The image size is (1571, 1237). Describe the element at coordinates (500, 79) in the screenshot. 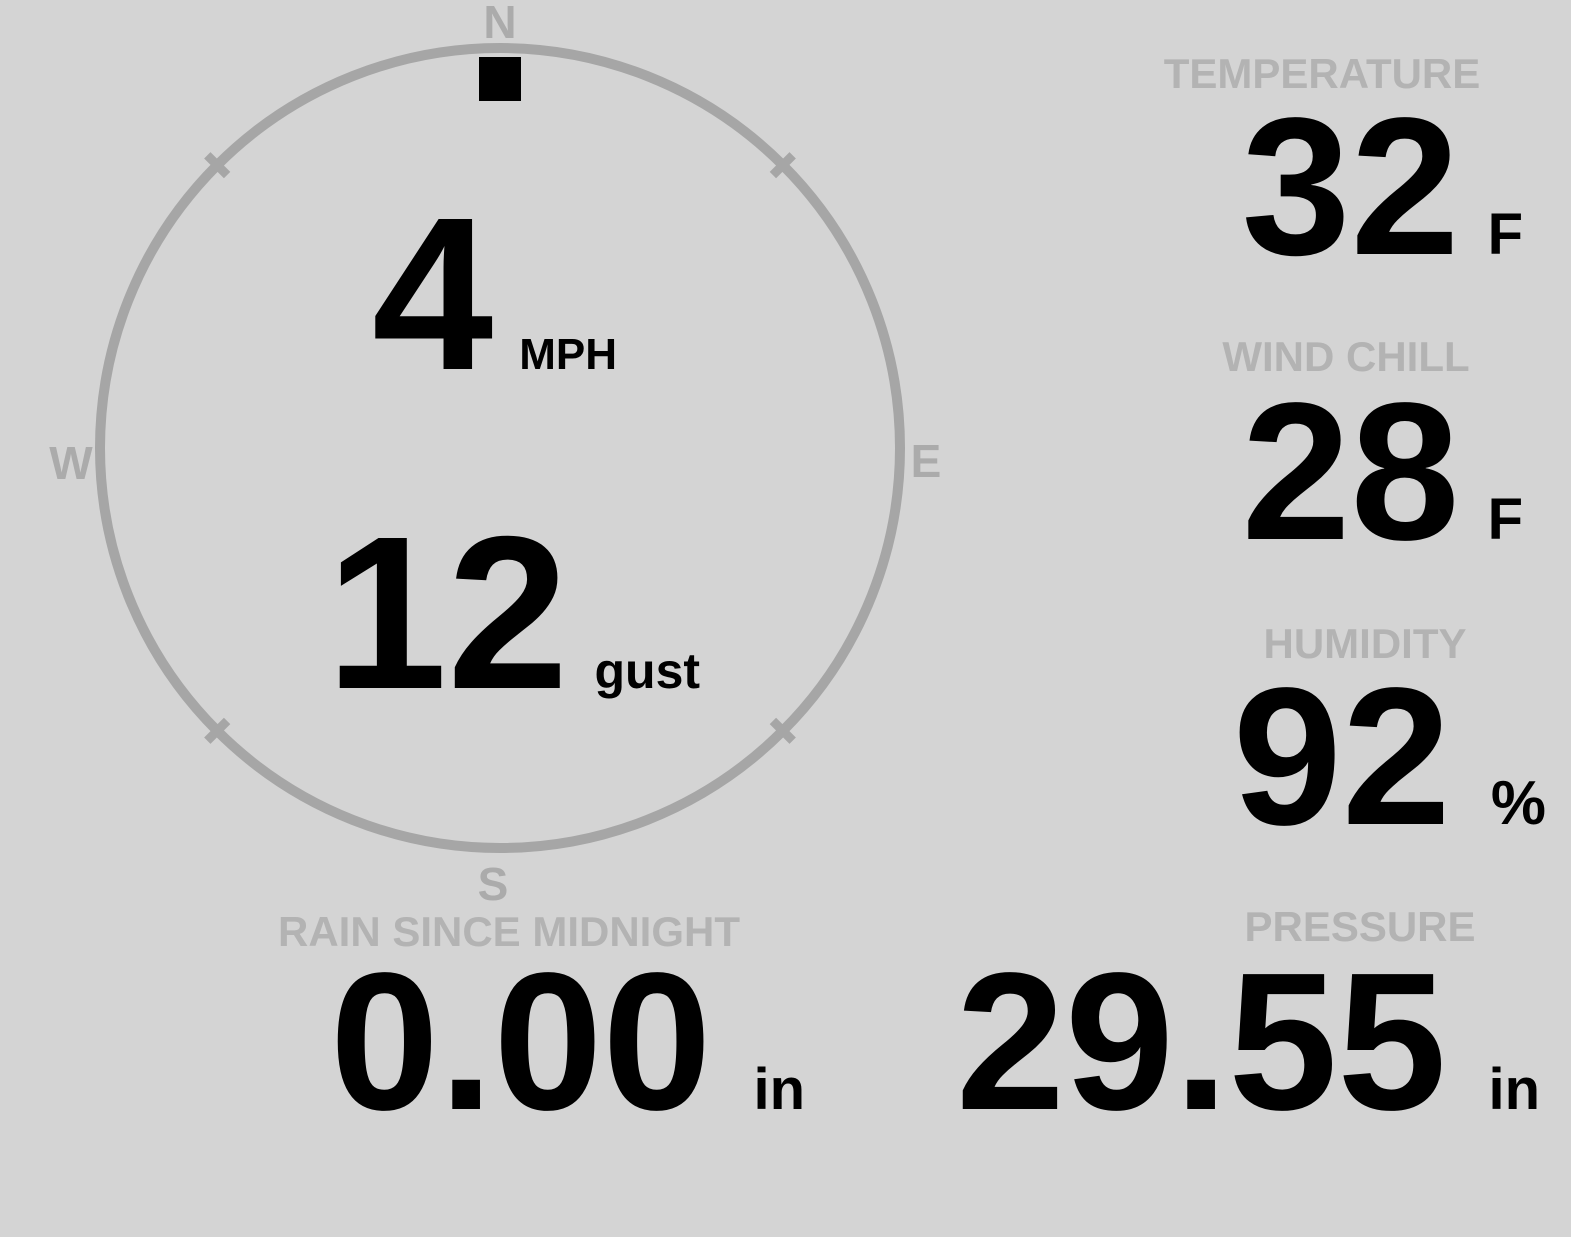

I see `wind-direction-marker-icon` at that location.